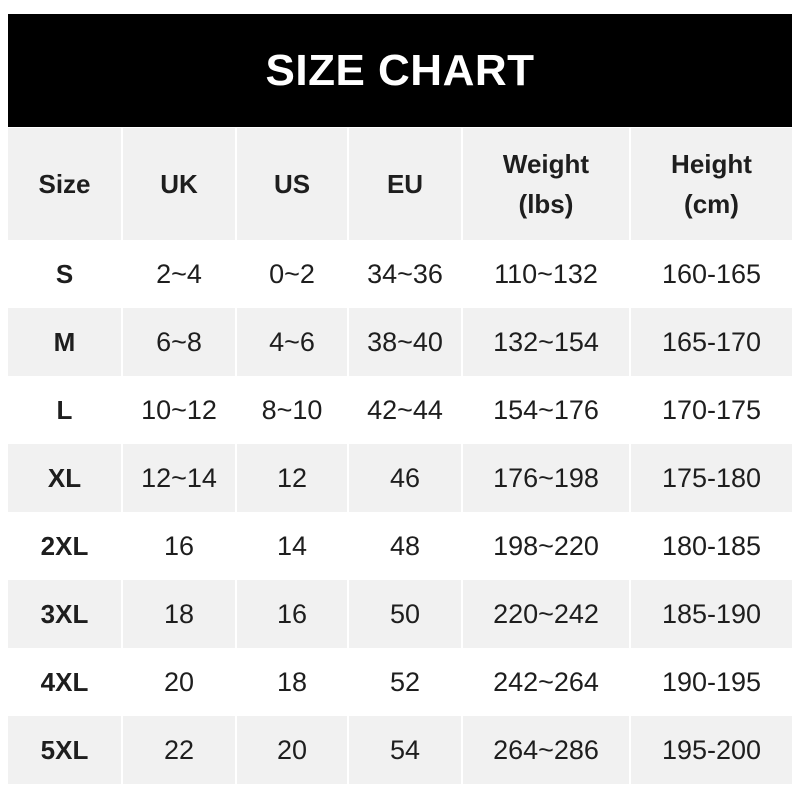  Describe the element at coordinates (65, 546) in the screenshot. I see `cell-size: 2XL` at that location.